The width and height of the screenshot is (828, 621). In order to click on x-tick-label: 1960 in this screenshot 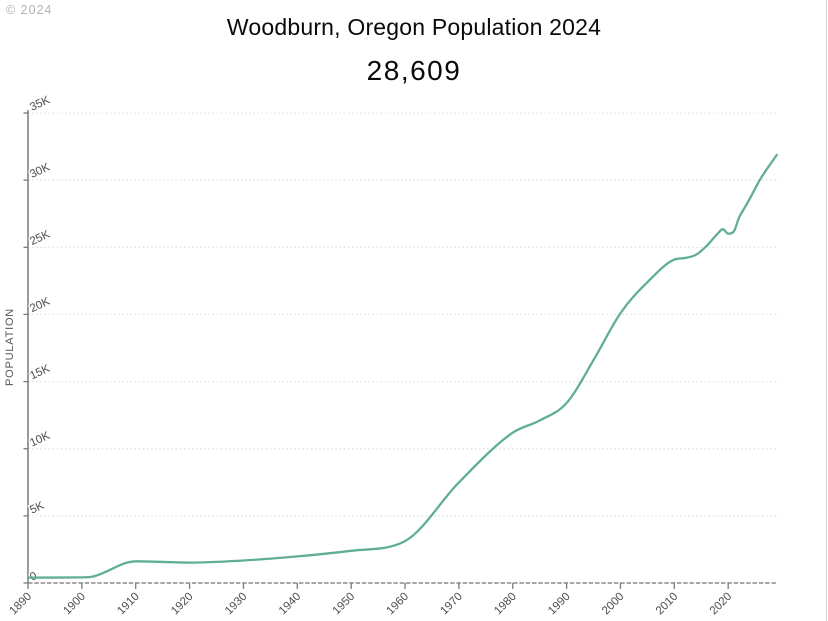, I will do `click(398, 604)`.